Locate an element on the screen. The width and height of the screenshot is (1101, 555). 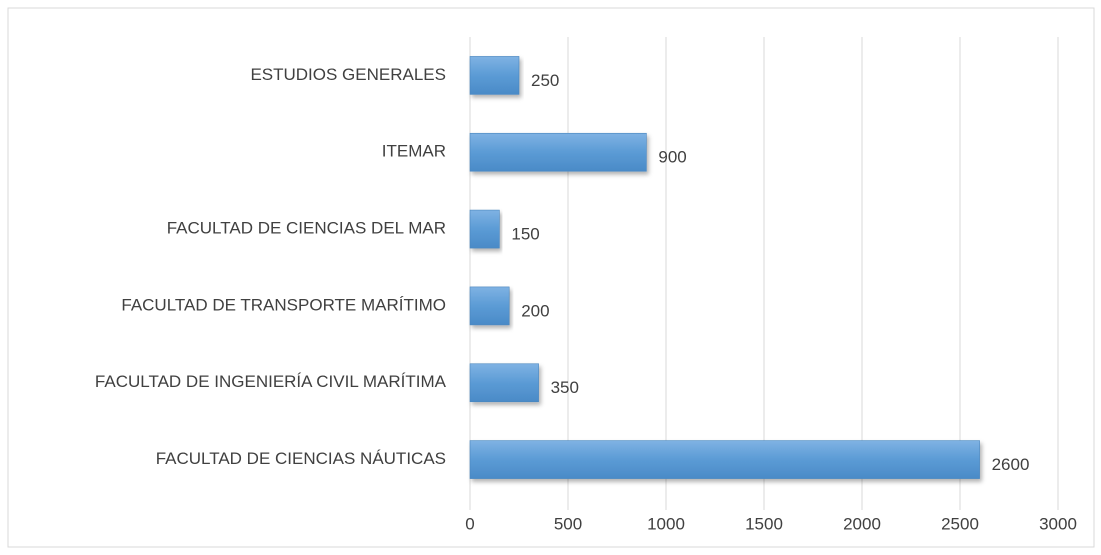
data-label: 900 is located at coordinates (672, 157).